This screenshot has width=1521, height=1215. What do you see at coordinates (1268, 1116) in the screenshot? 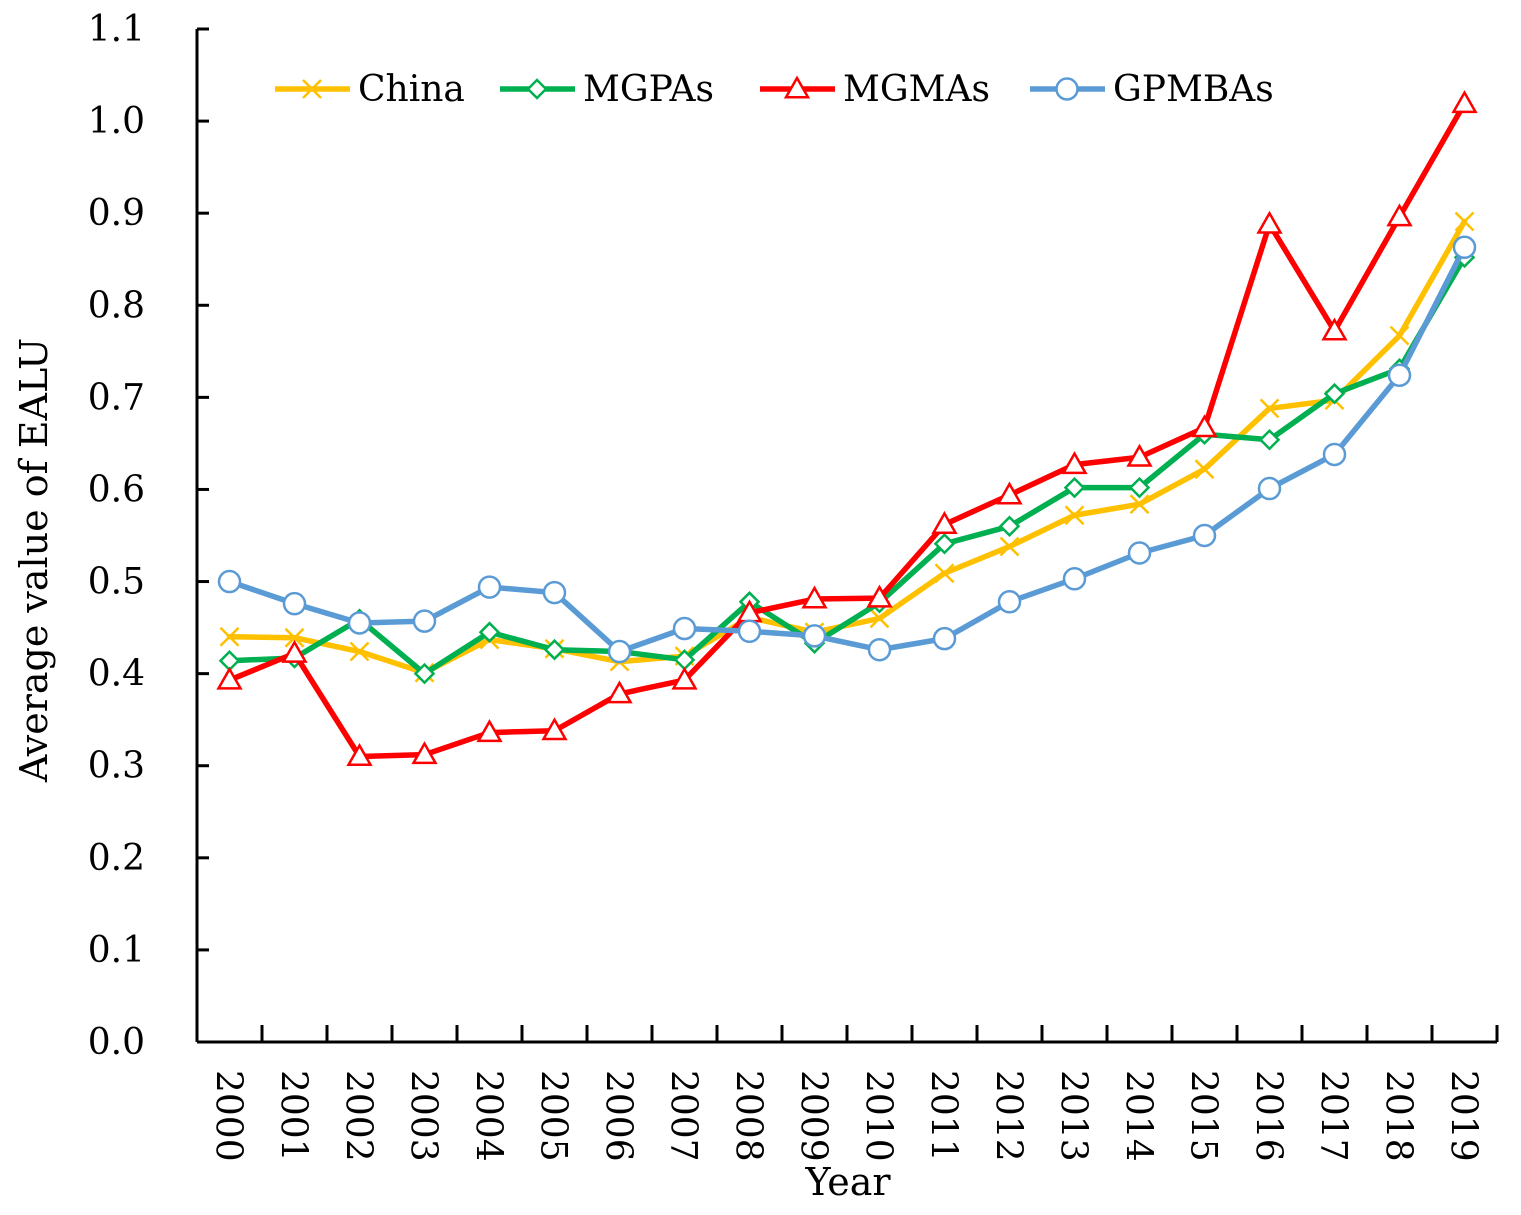
I see `x-tick-label: 2016` at bounding box center [1268, 1116].